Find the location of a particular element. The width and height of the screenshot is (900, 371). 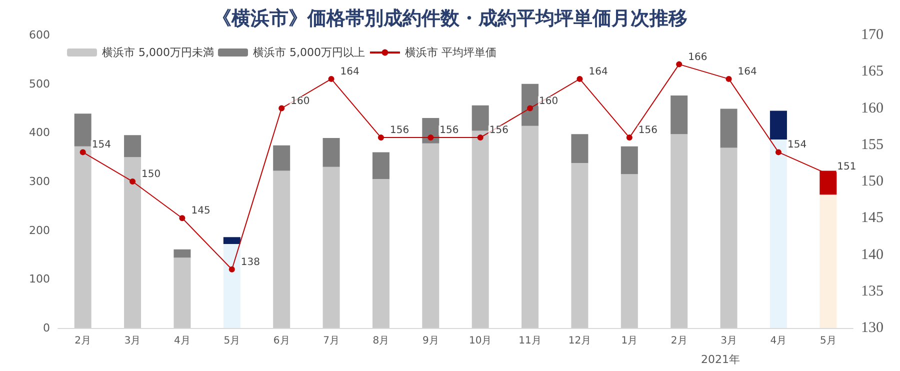

y2-tick-label: 170 is located at coordinates (872, 35).